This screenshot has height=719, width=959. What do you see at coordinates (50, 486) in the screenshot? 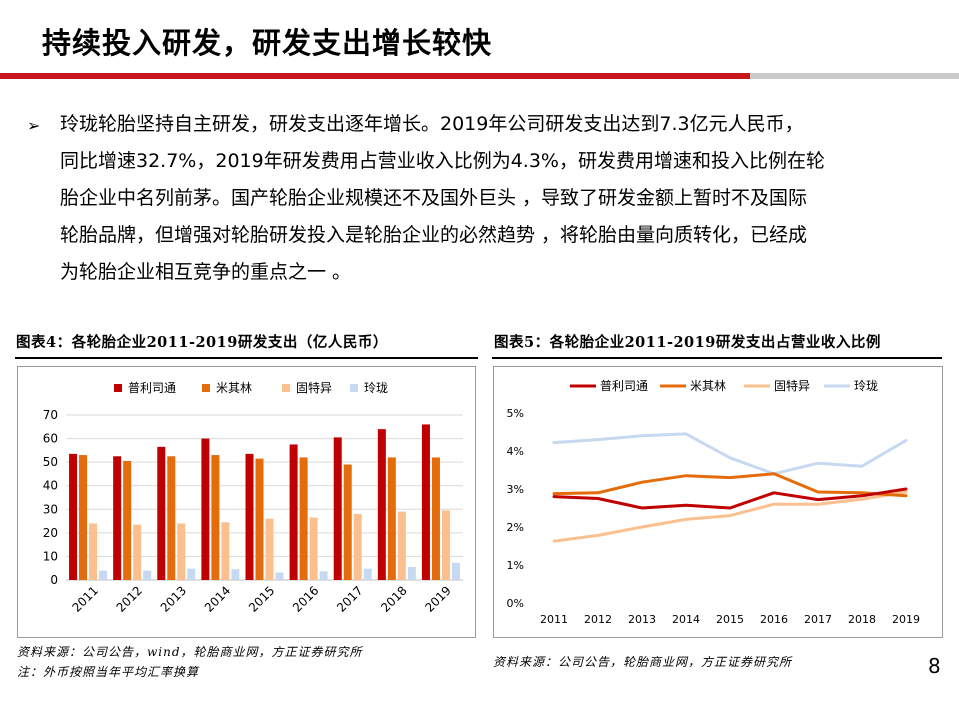
I see `y-tick-label: 40` at bounding box center [50, 486].